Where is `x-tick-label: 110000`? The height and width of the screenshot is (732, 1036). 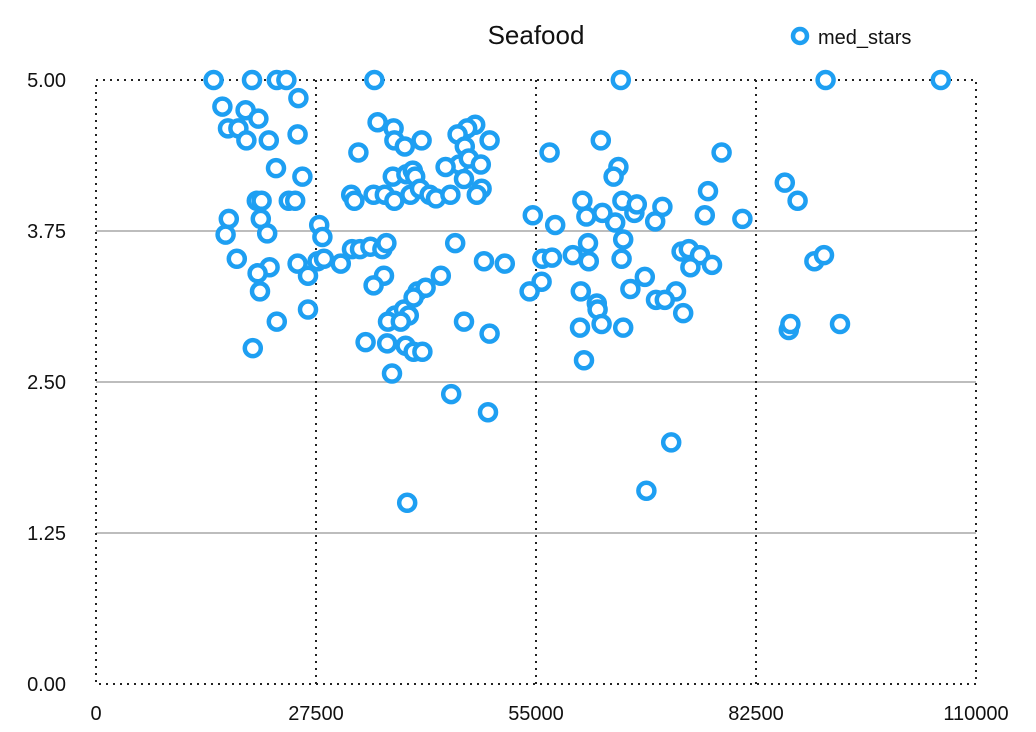 x-tick-label: 110000 is located at coordinates (975, 714).